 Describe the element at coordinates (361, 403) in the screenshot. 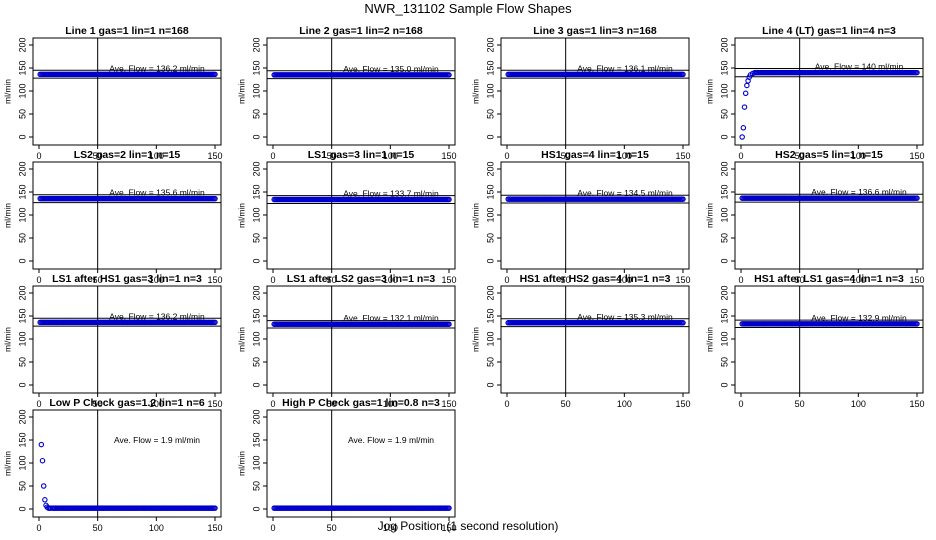

I see `panel-title: High P Check gas=1 lin=0.8 n=3` at that location.